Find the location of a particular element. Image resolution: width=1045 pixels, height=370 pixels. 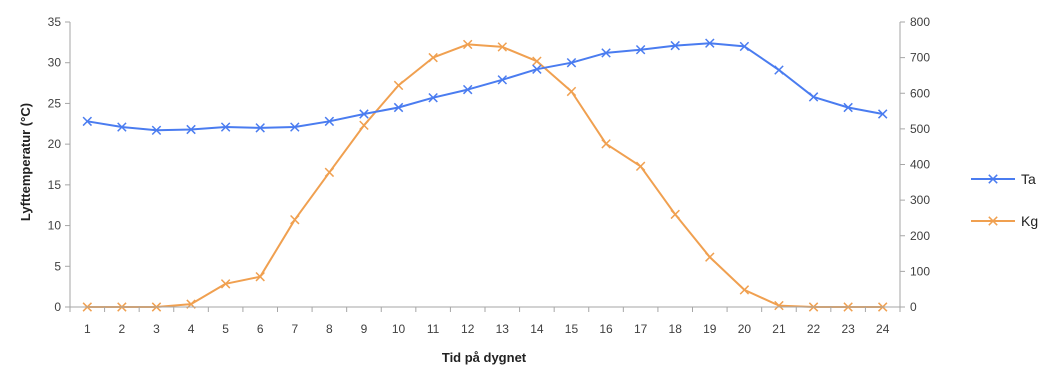

x-tick-label: 19 is located at coordinates (710, 329).